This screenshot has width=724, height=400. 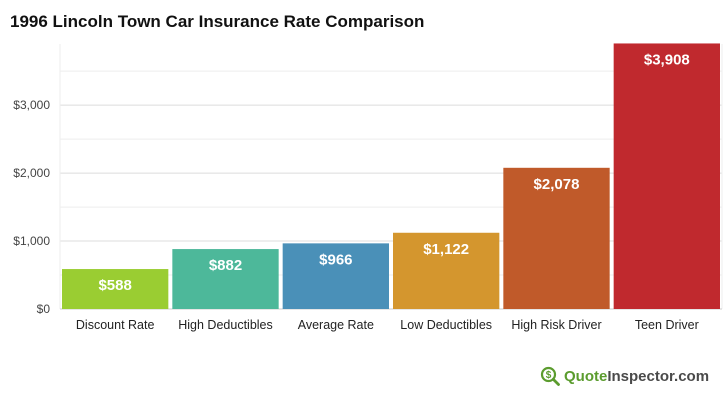 What do you see at coordinates (115, 325) in the screenshot?
I see `x-category-label: Discount Rate` at bounding box center [115, 325].